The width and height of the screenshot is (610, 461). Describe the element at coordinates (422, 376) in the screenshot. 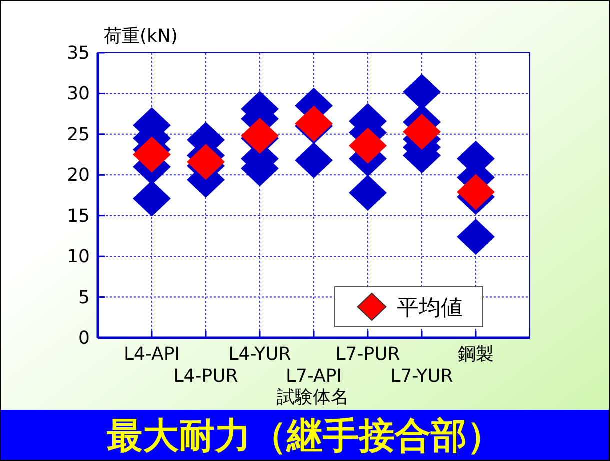

I see `x-tick-label: L7-YUR` at that location.